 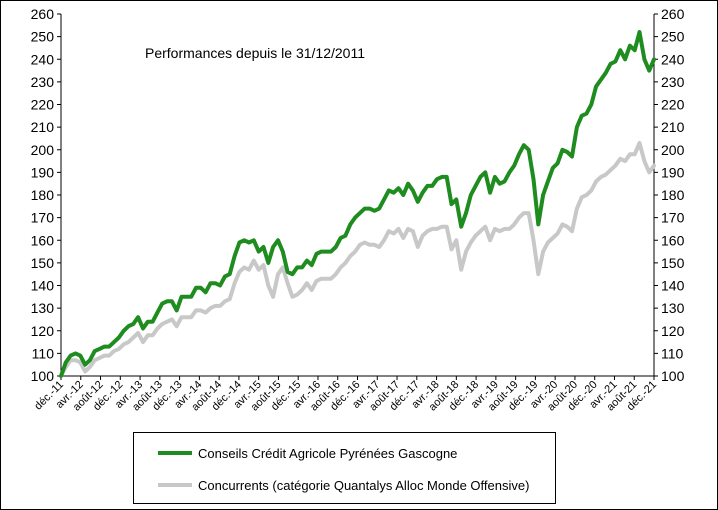 What do you see at coordinates (673, 150) in the screenshot?
I see `right-y-tick-label: 200` at bounding box center [673, 150].